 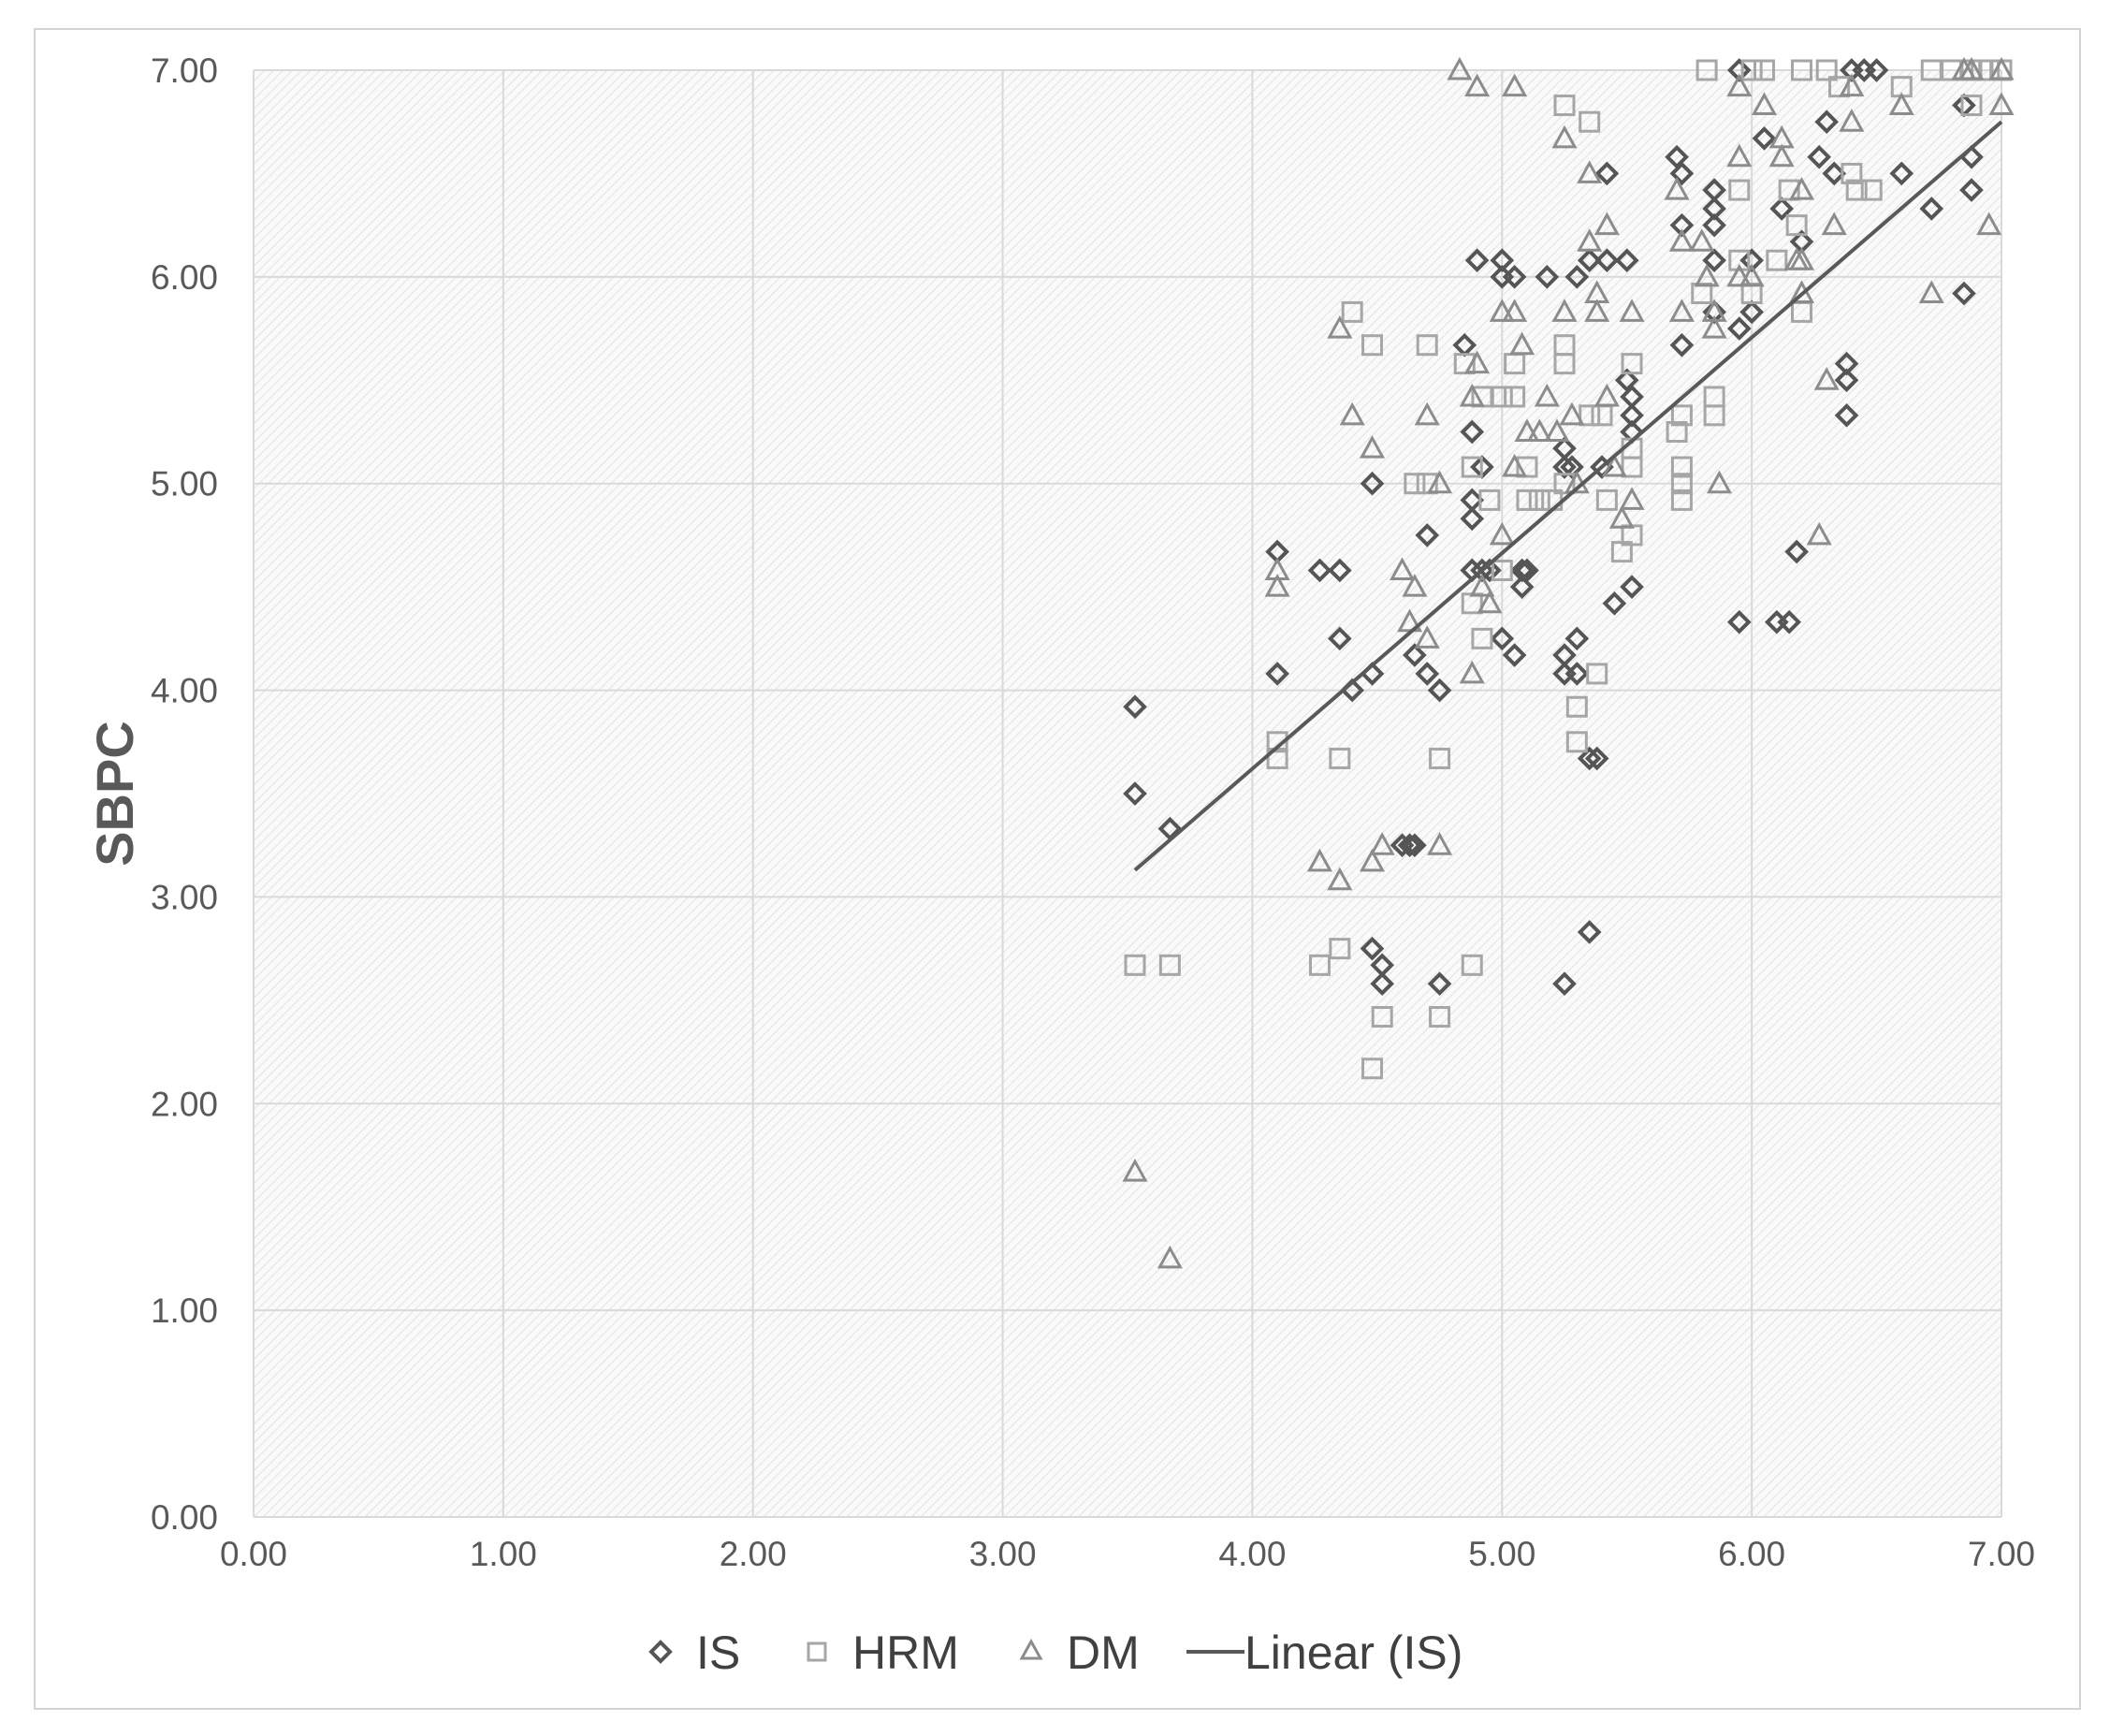 What do you see at coordinates (1502, 1554) in the screenshot?
I see `x-tick-label: 5.00` at bounding box center [1502, 1554].